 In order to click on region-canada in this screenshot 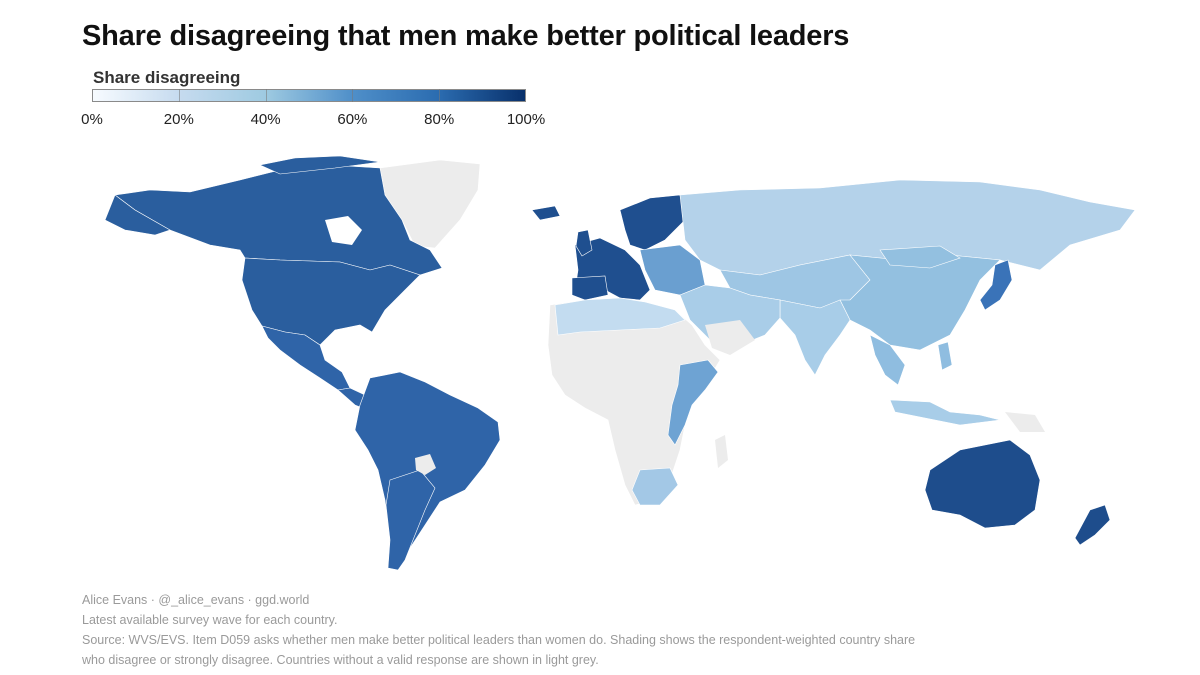, I will do `click(278, 220)`.